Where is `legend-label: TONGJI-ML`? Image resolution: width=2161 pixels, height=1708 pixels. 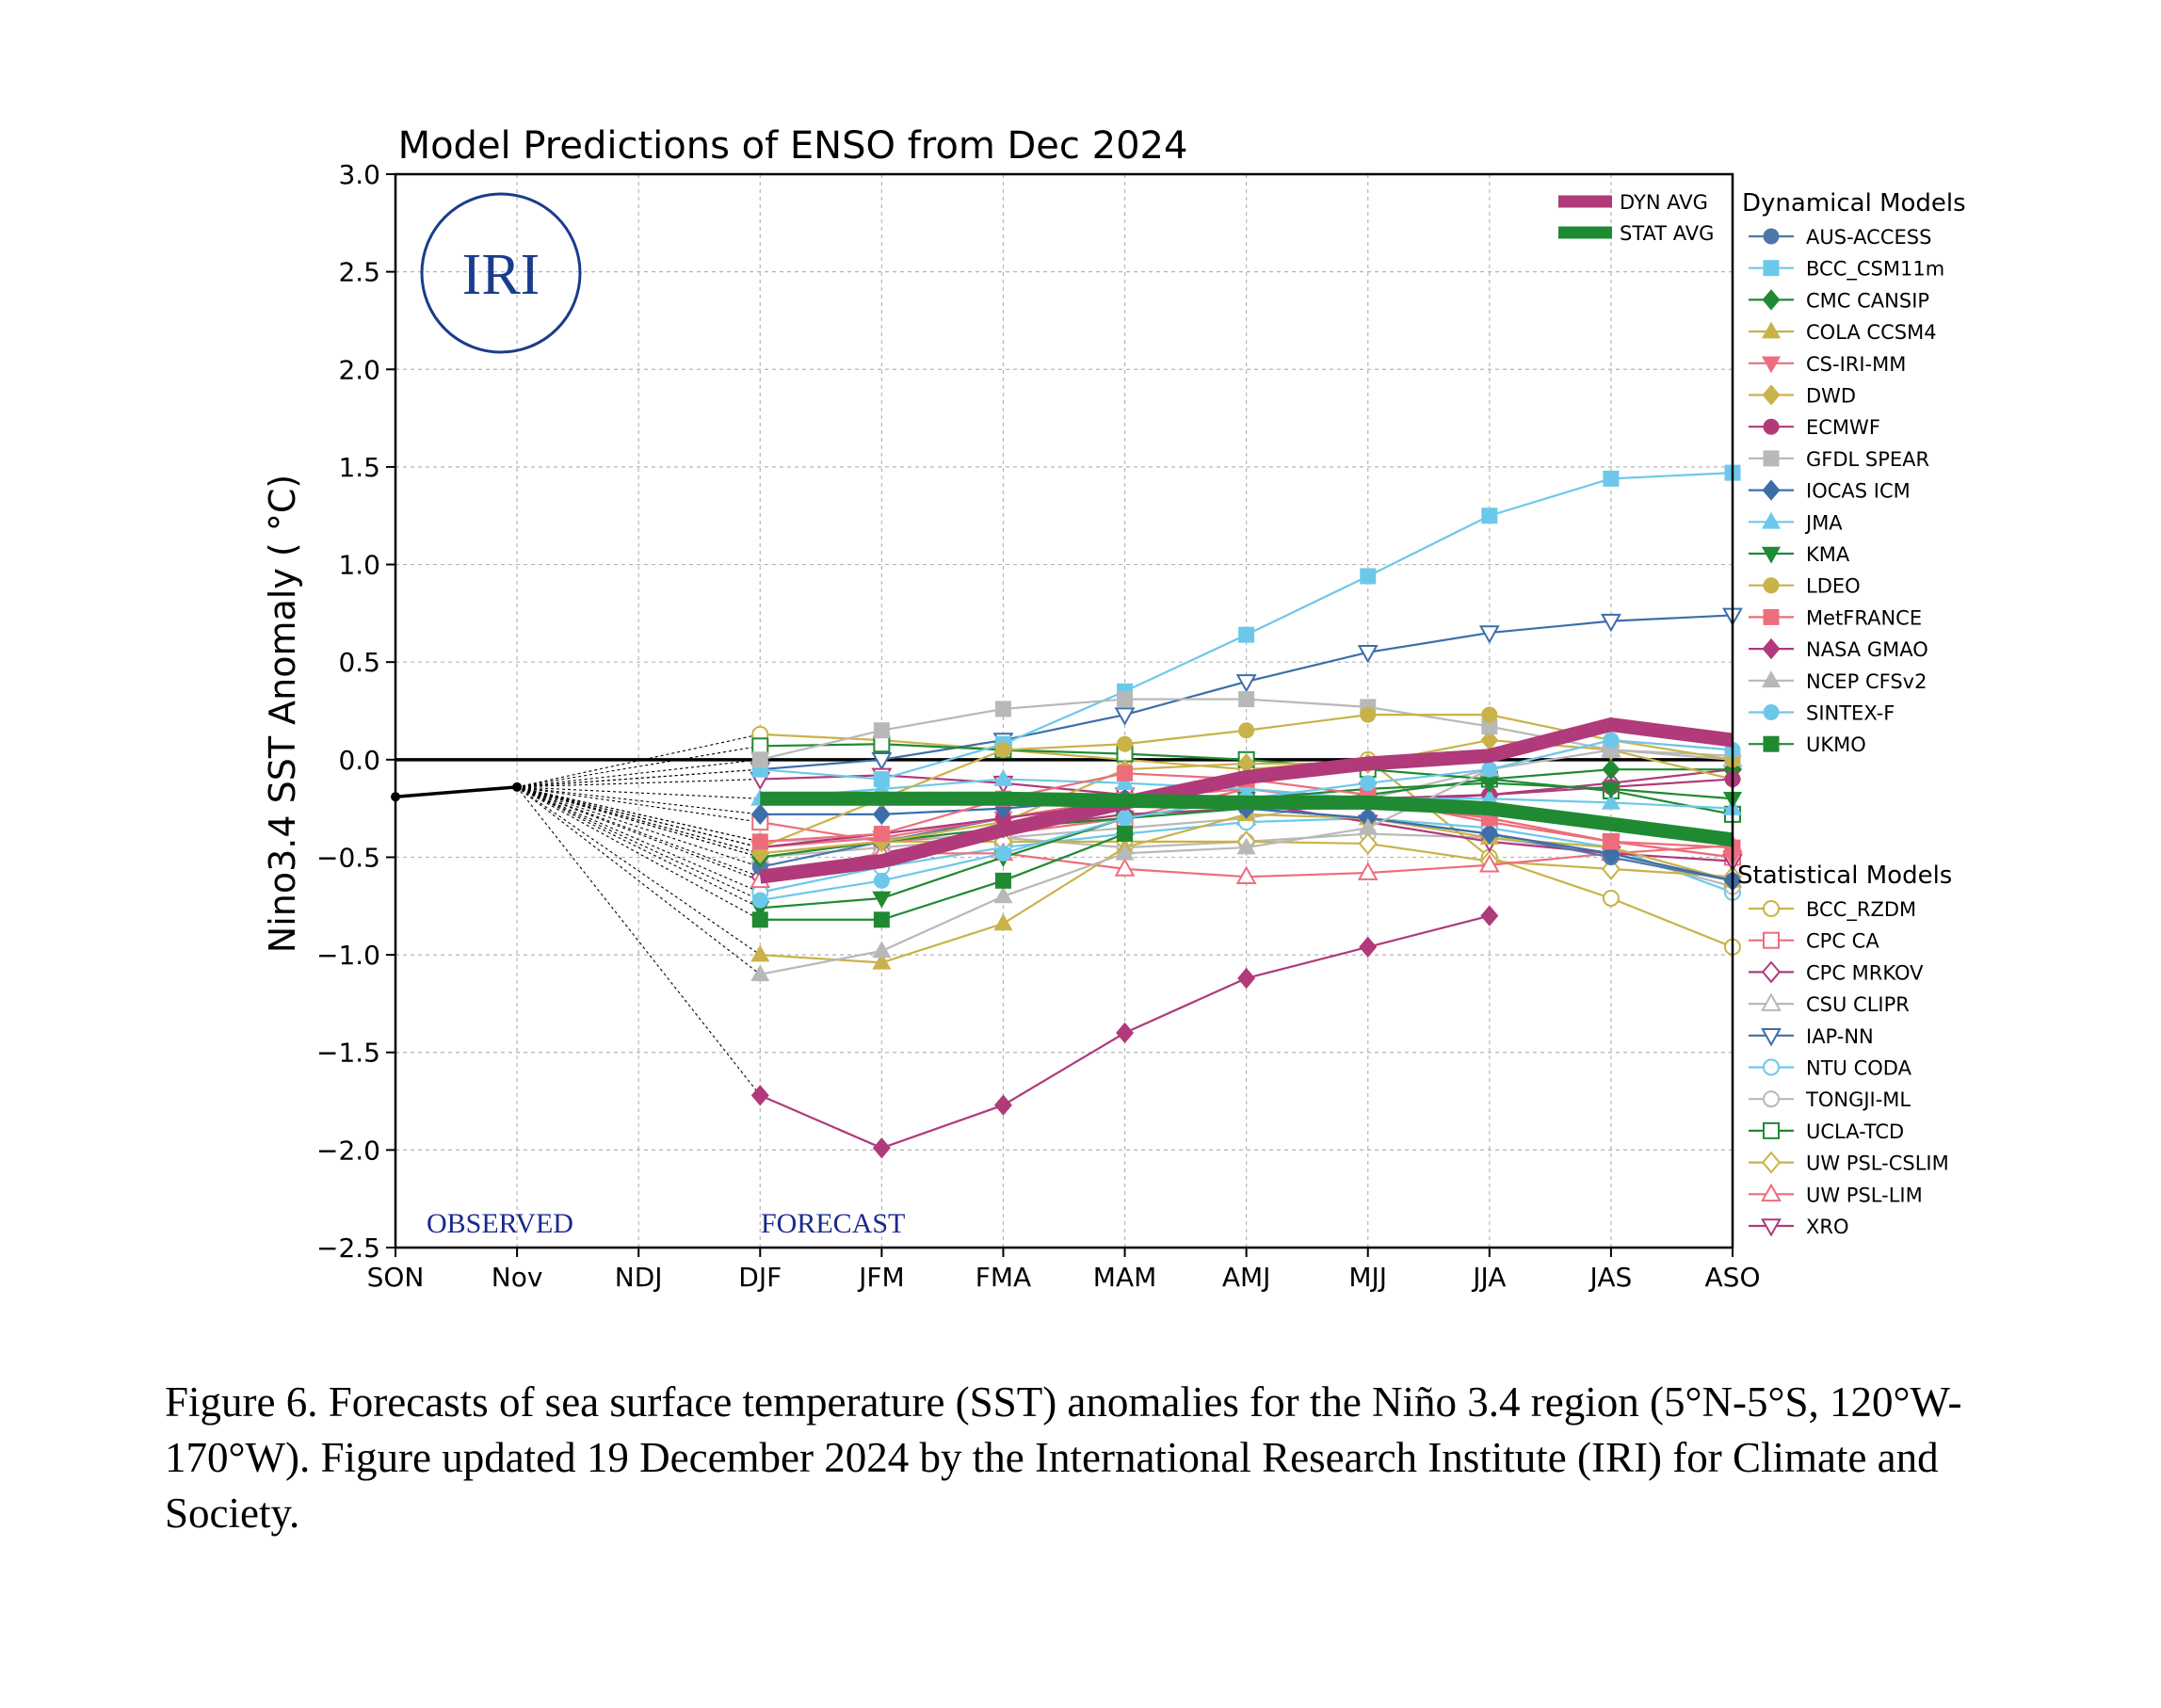 legend-label: TONGJI-ML is located at coordinates (1858, 1099).